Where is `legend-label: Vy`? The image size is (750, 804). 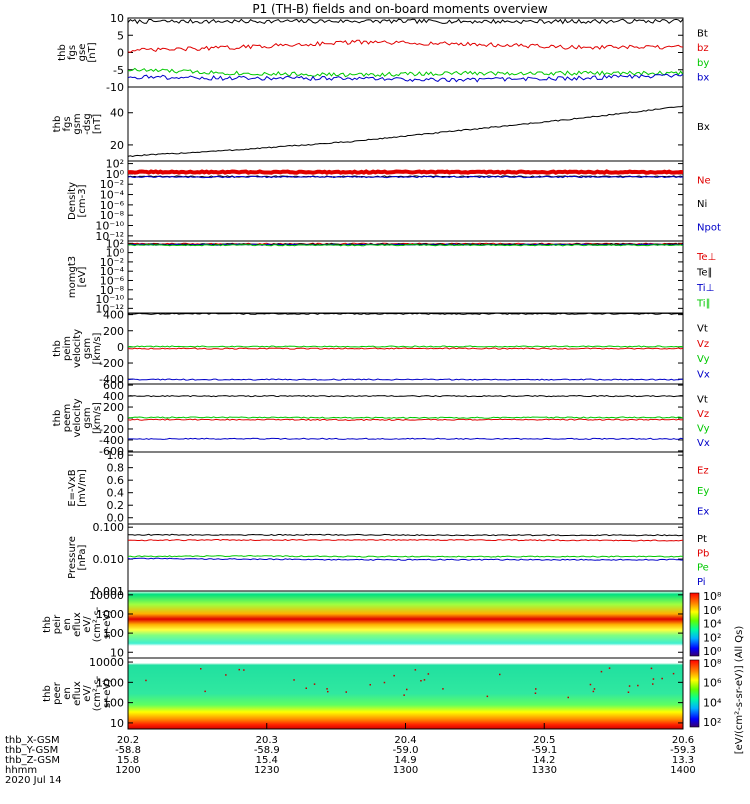 legend-label: Vy is located at coordinates (703, 359).